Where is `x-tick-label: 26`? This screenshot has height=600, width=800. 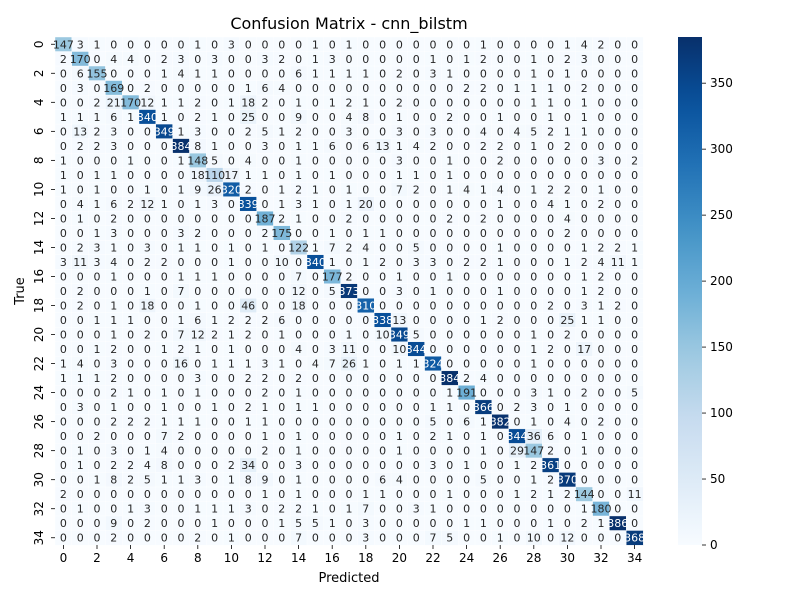
x-tick-label: 26 is located at coordinates (500, 558).